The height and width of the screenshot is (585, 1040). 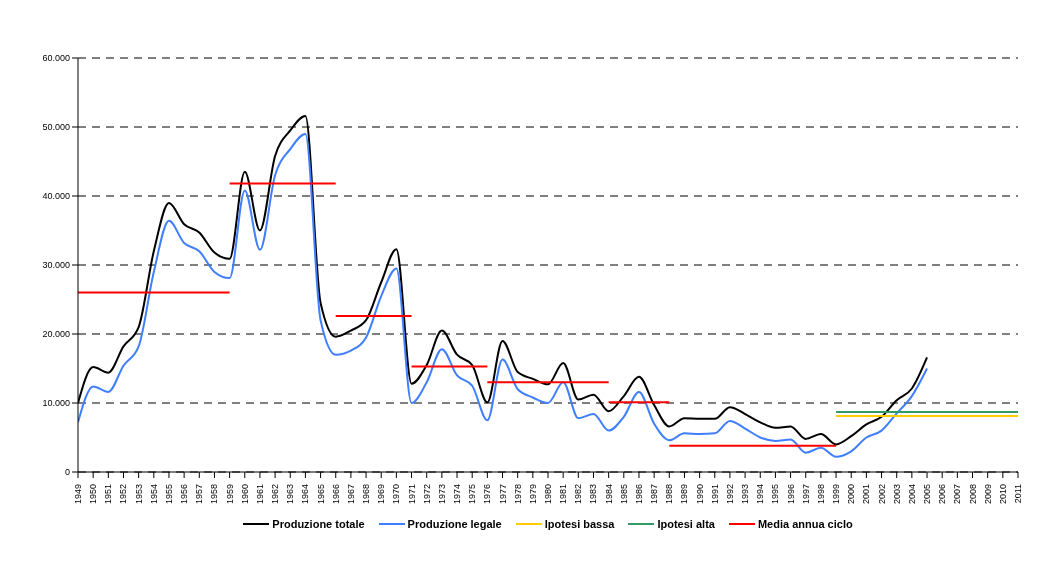 I want to click on x-tick-label: 1996, so click(x=790, y=494).